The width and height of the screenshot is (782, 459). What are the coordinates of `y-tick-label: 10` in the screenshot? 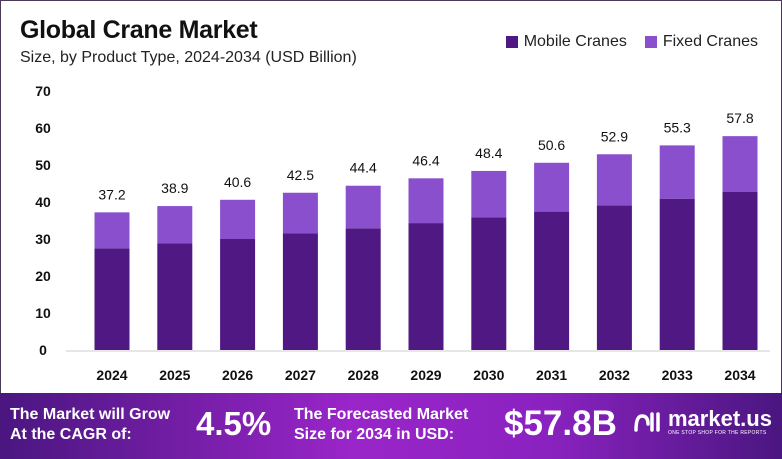 It's located at (43, 313).